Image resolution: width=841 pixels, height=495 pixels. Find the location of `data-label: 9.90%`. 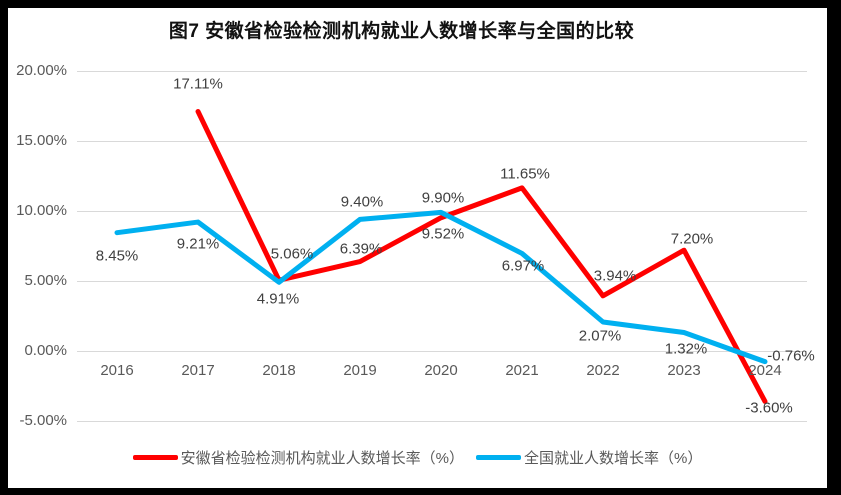

data-label: 9.90% is located at coordinates (443, 198).